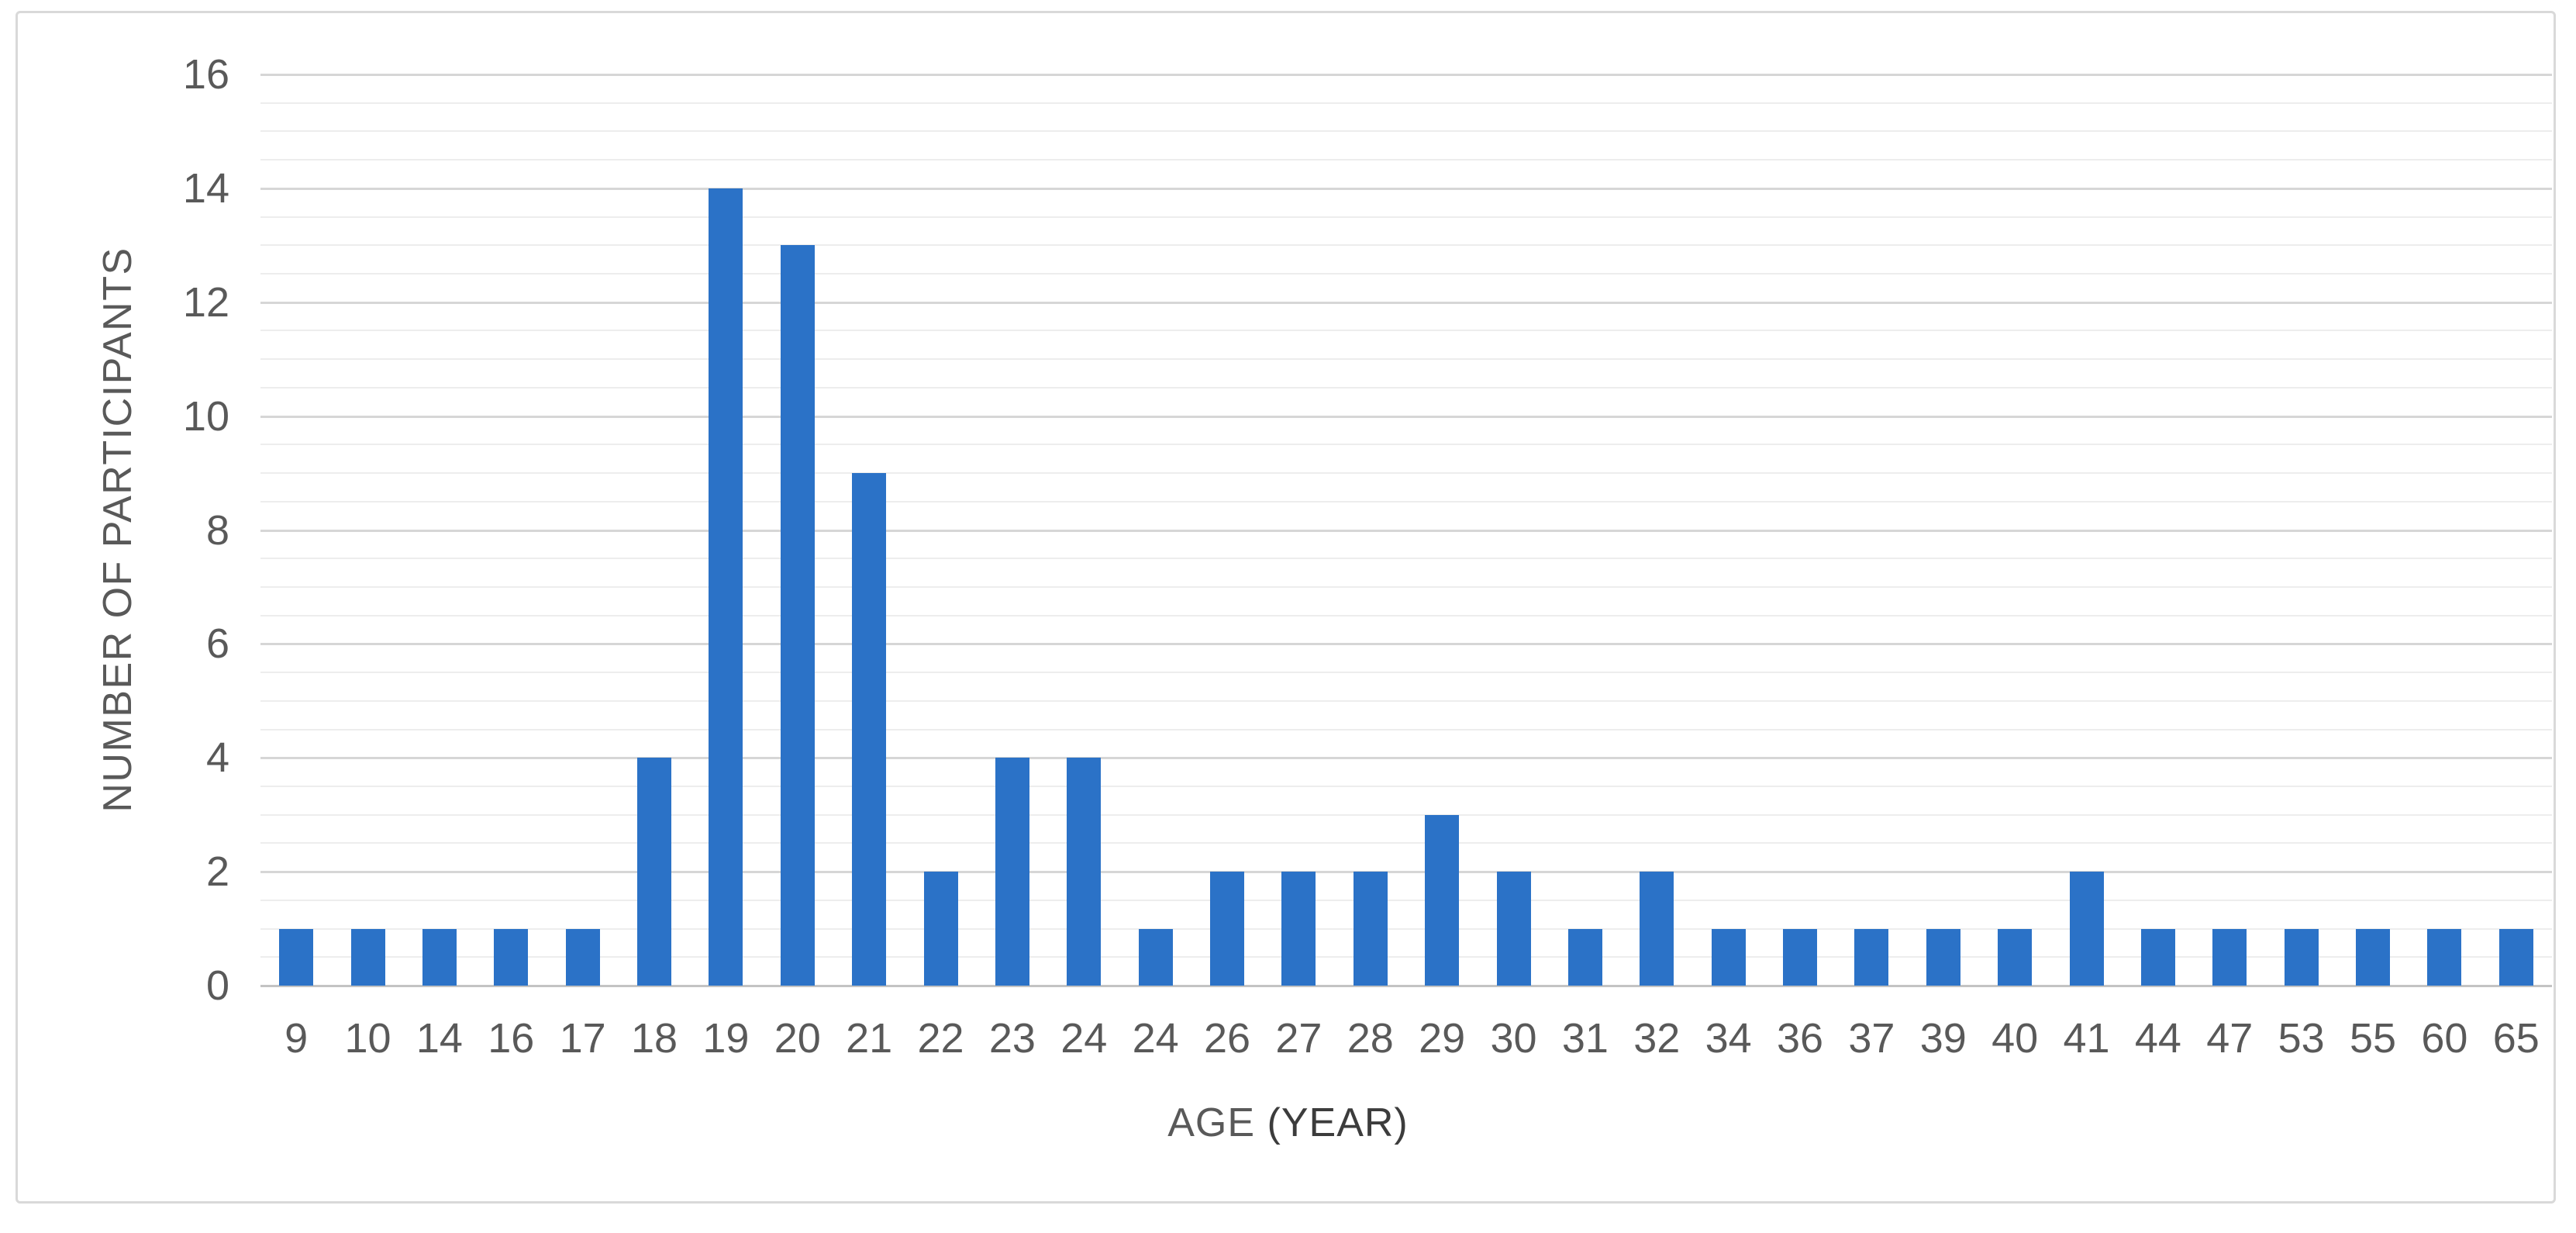 The height and width of the screenshot is (1233, 2576). I want to click on x-tick-label: 53, so click(2301, 1038).